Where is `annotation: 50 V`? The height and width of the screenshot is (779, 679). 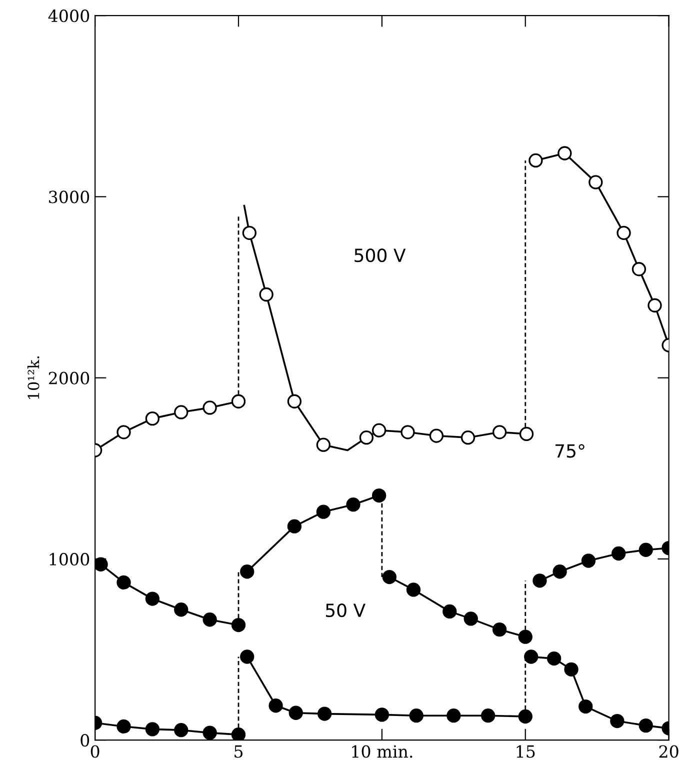 annotation: 50 V is located at coordinates (346, 610).